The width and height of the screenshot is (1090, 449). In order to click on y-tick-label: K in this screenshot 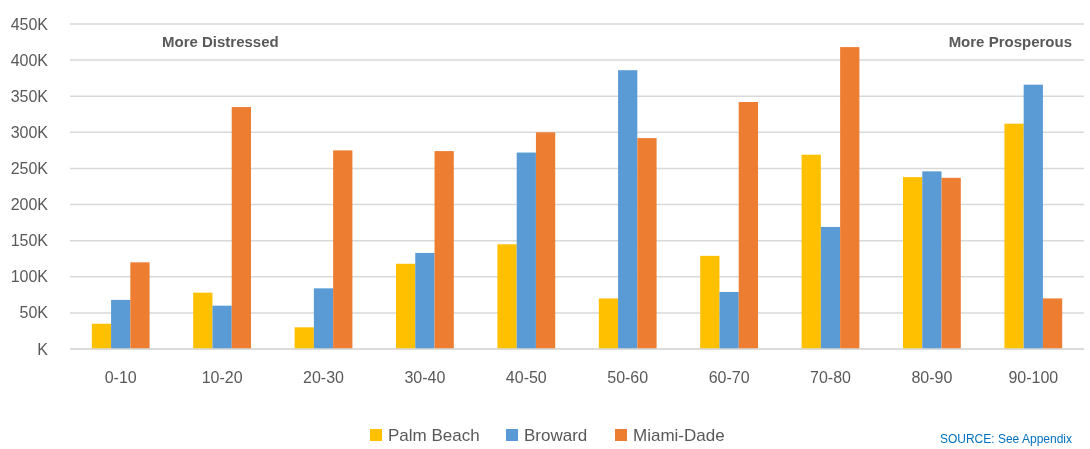, I will do `click(43, 349)`.